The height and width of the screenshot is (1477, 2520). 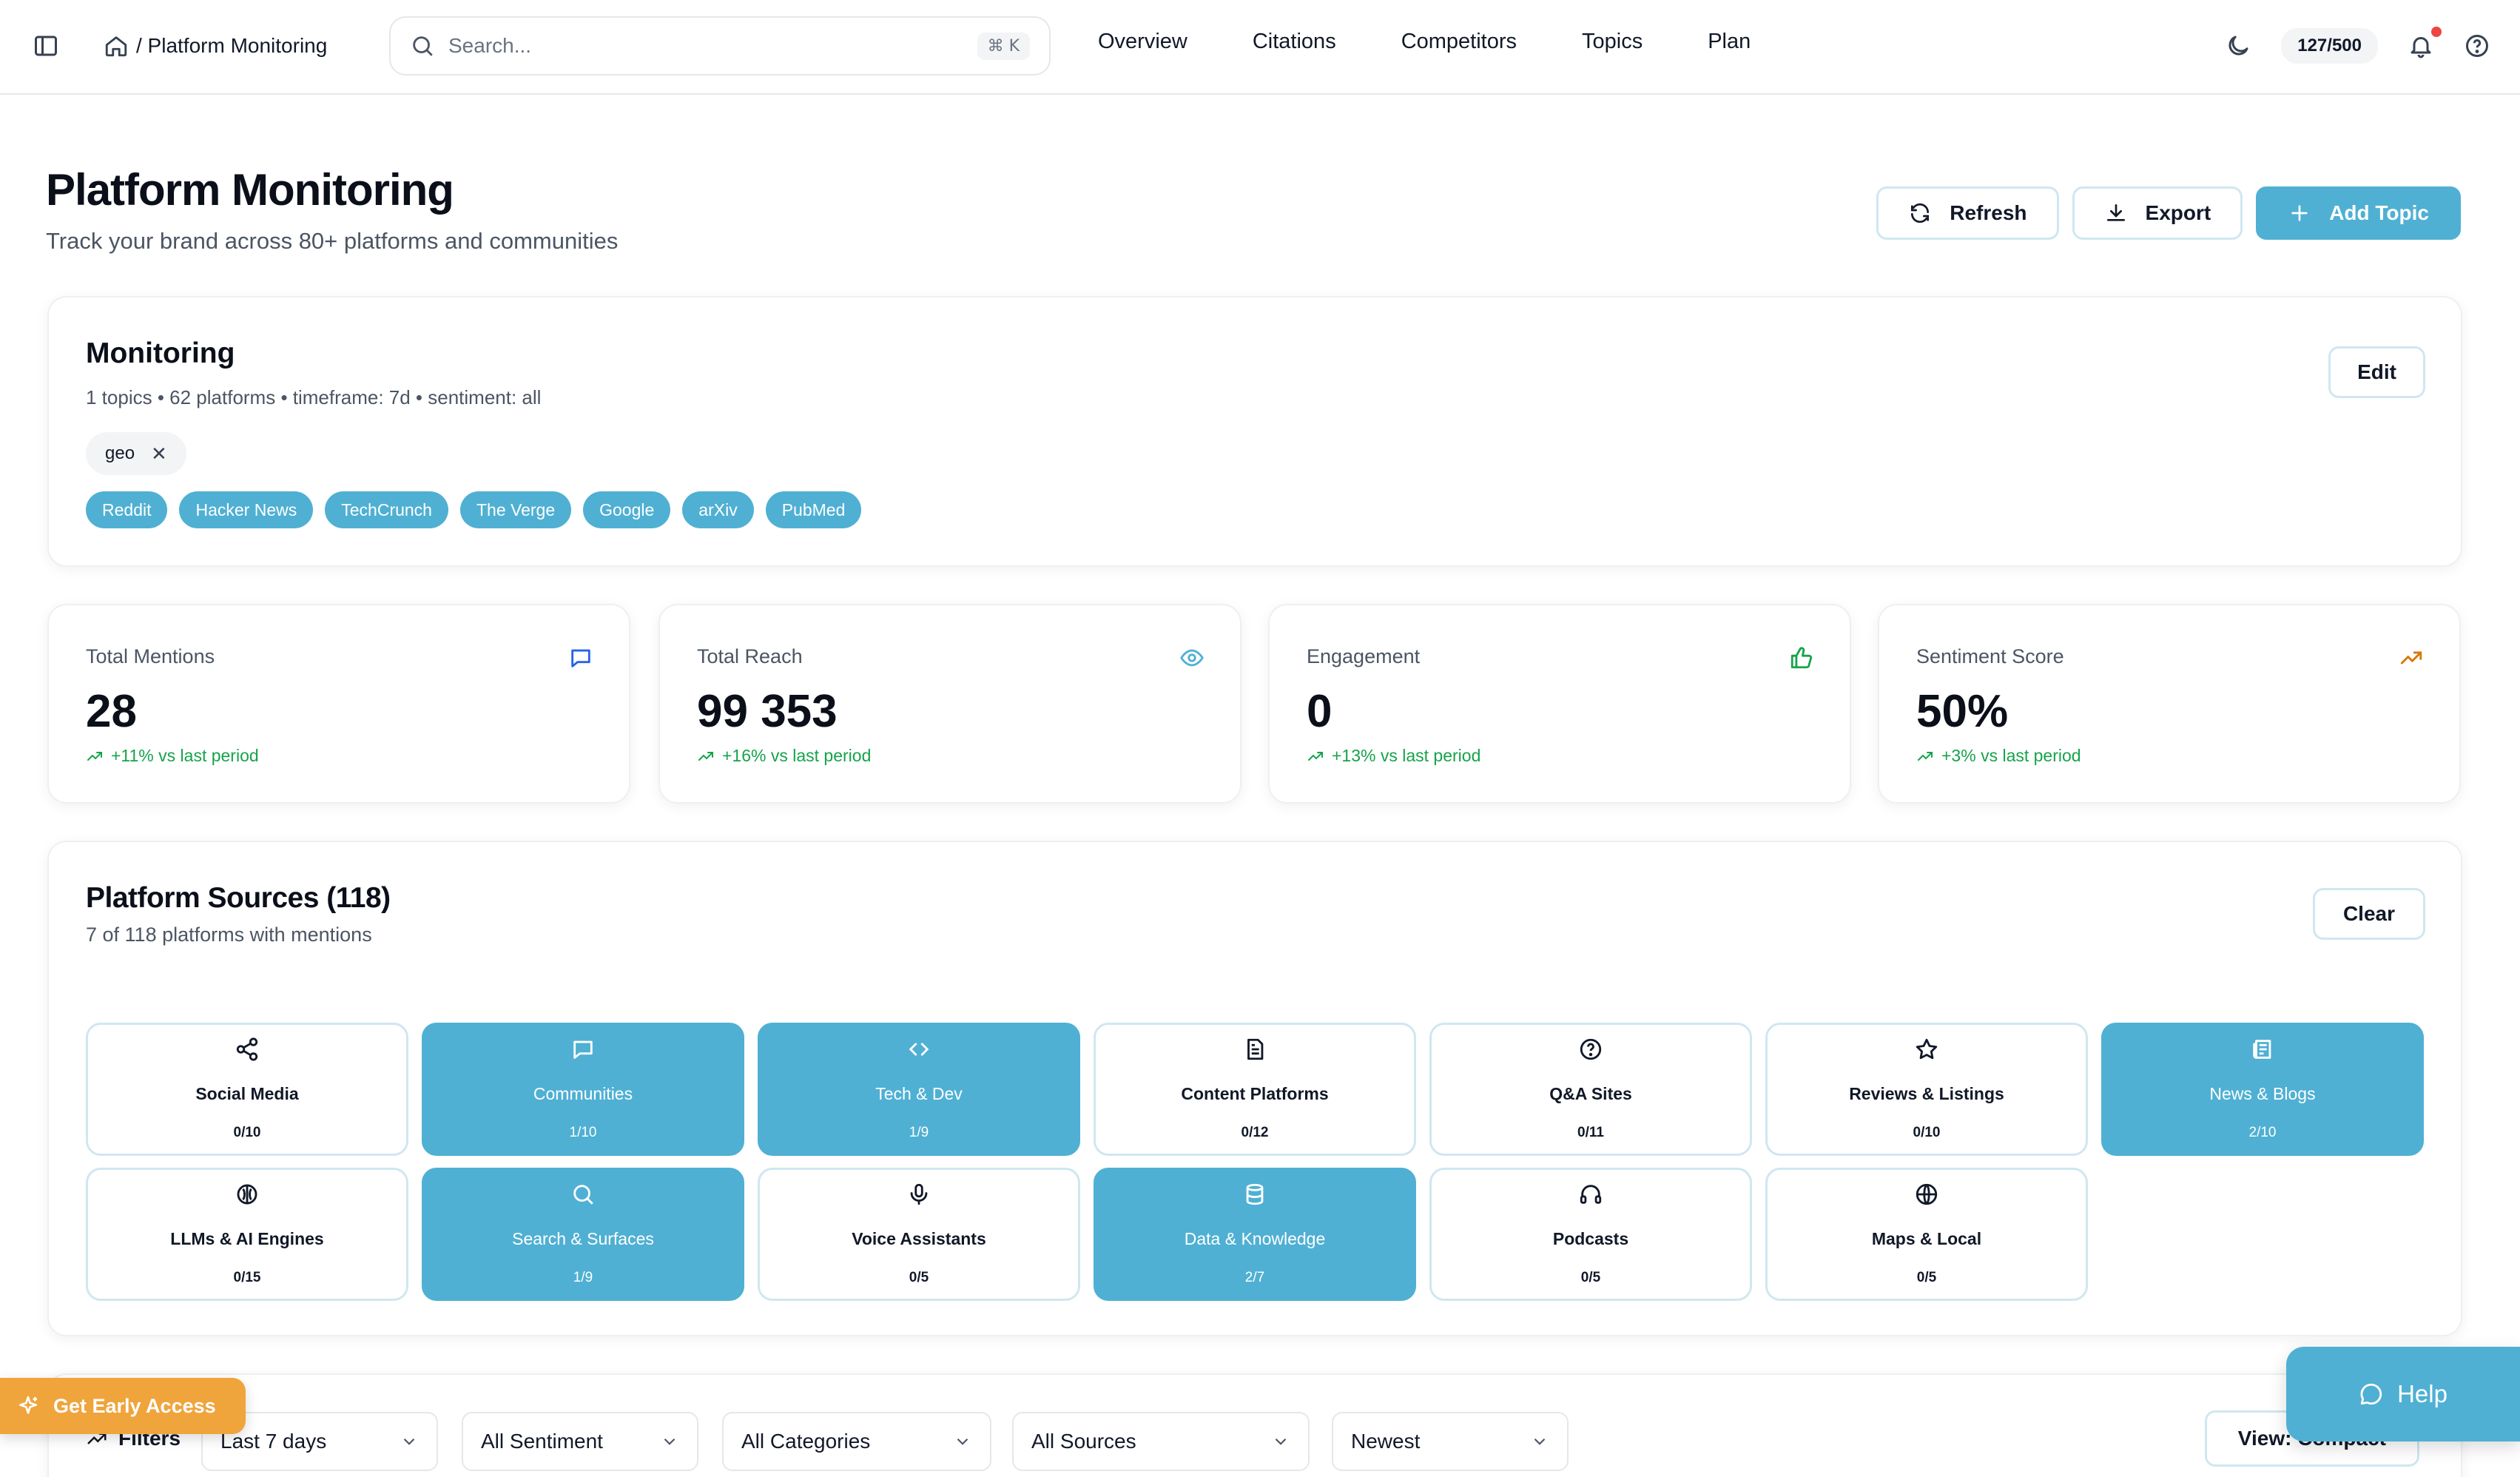 I want to click on category-tile-tech-dev: Tech & Dev 1/9, so click(x=919, y=1089).